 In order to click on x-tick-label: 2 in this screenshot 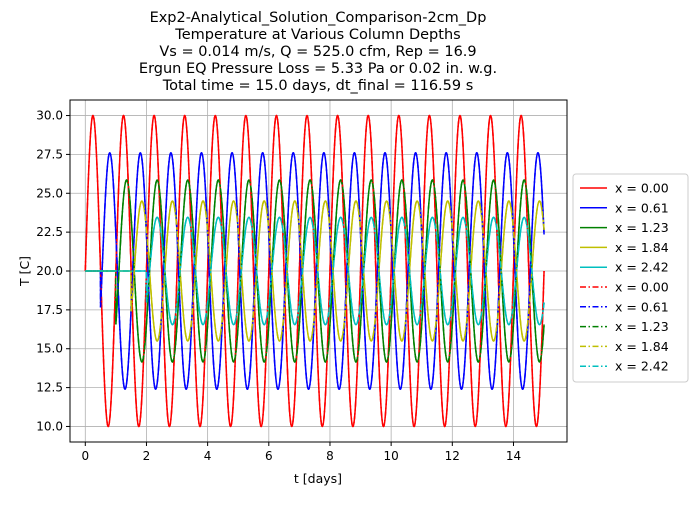, I will do `click(147, 456)`.